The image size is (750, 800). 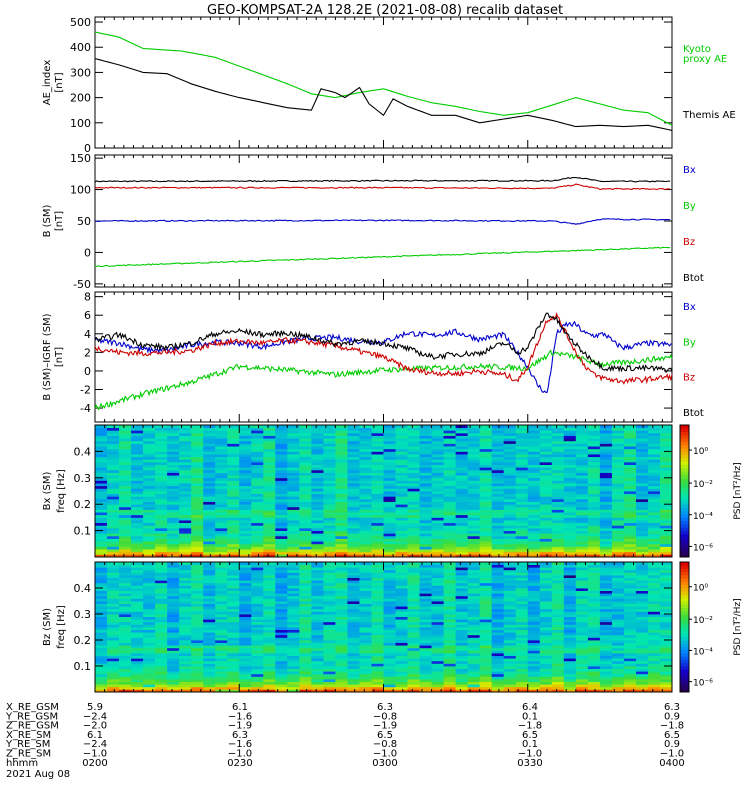 What do you see at coordinates (700, 452) in the screenshot?
I see `colorbar-tick-label: 10⁰` at bounding box center [700, 452].